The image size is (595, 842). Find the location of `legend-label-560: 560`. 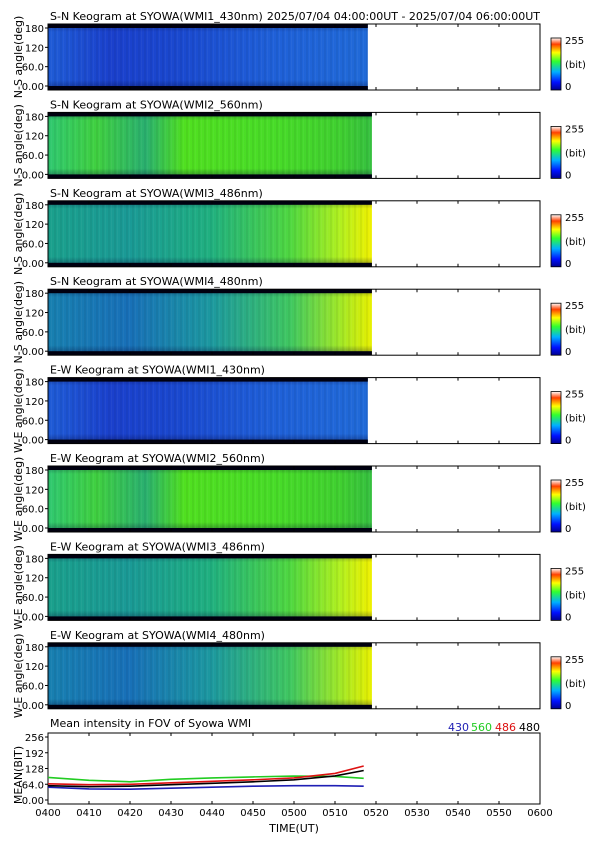

legend-label-560: 560 is located at coordinates (481, 727).